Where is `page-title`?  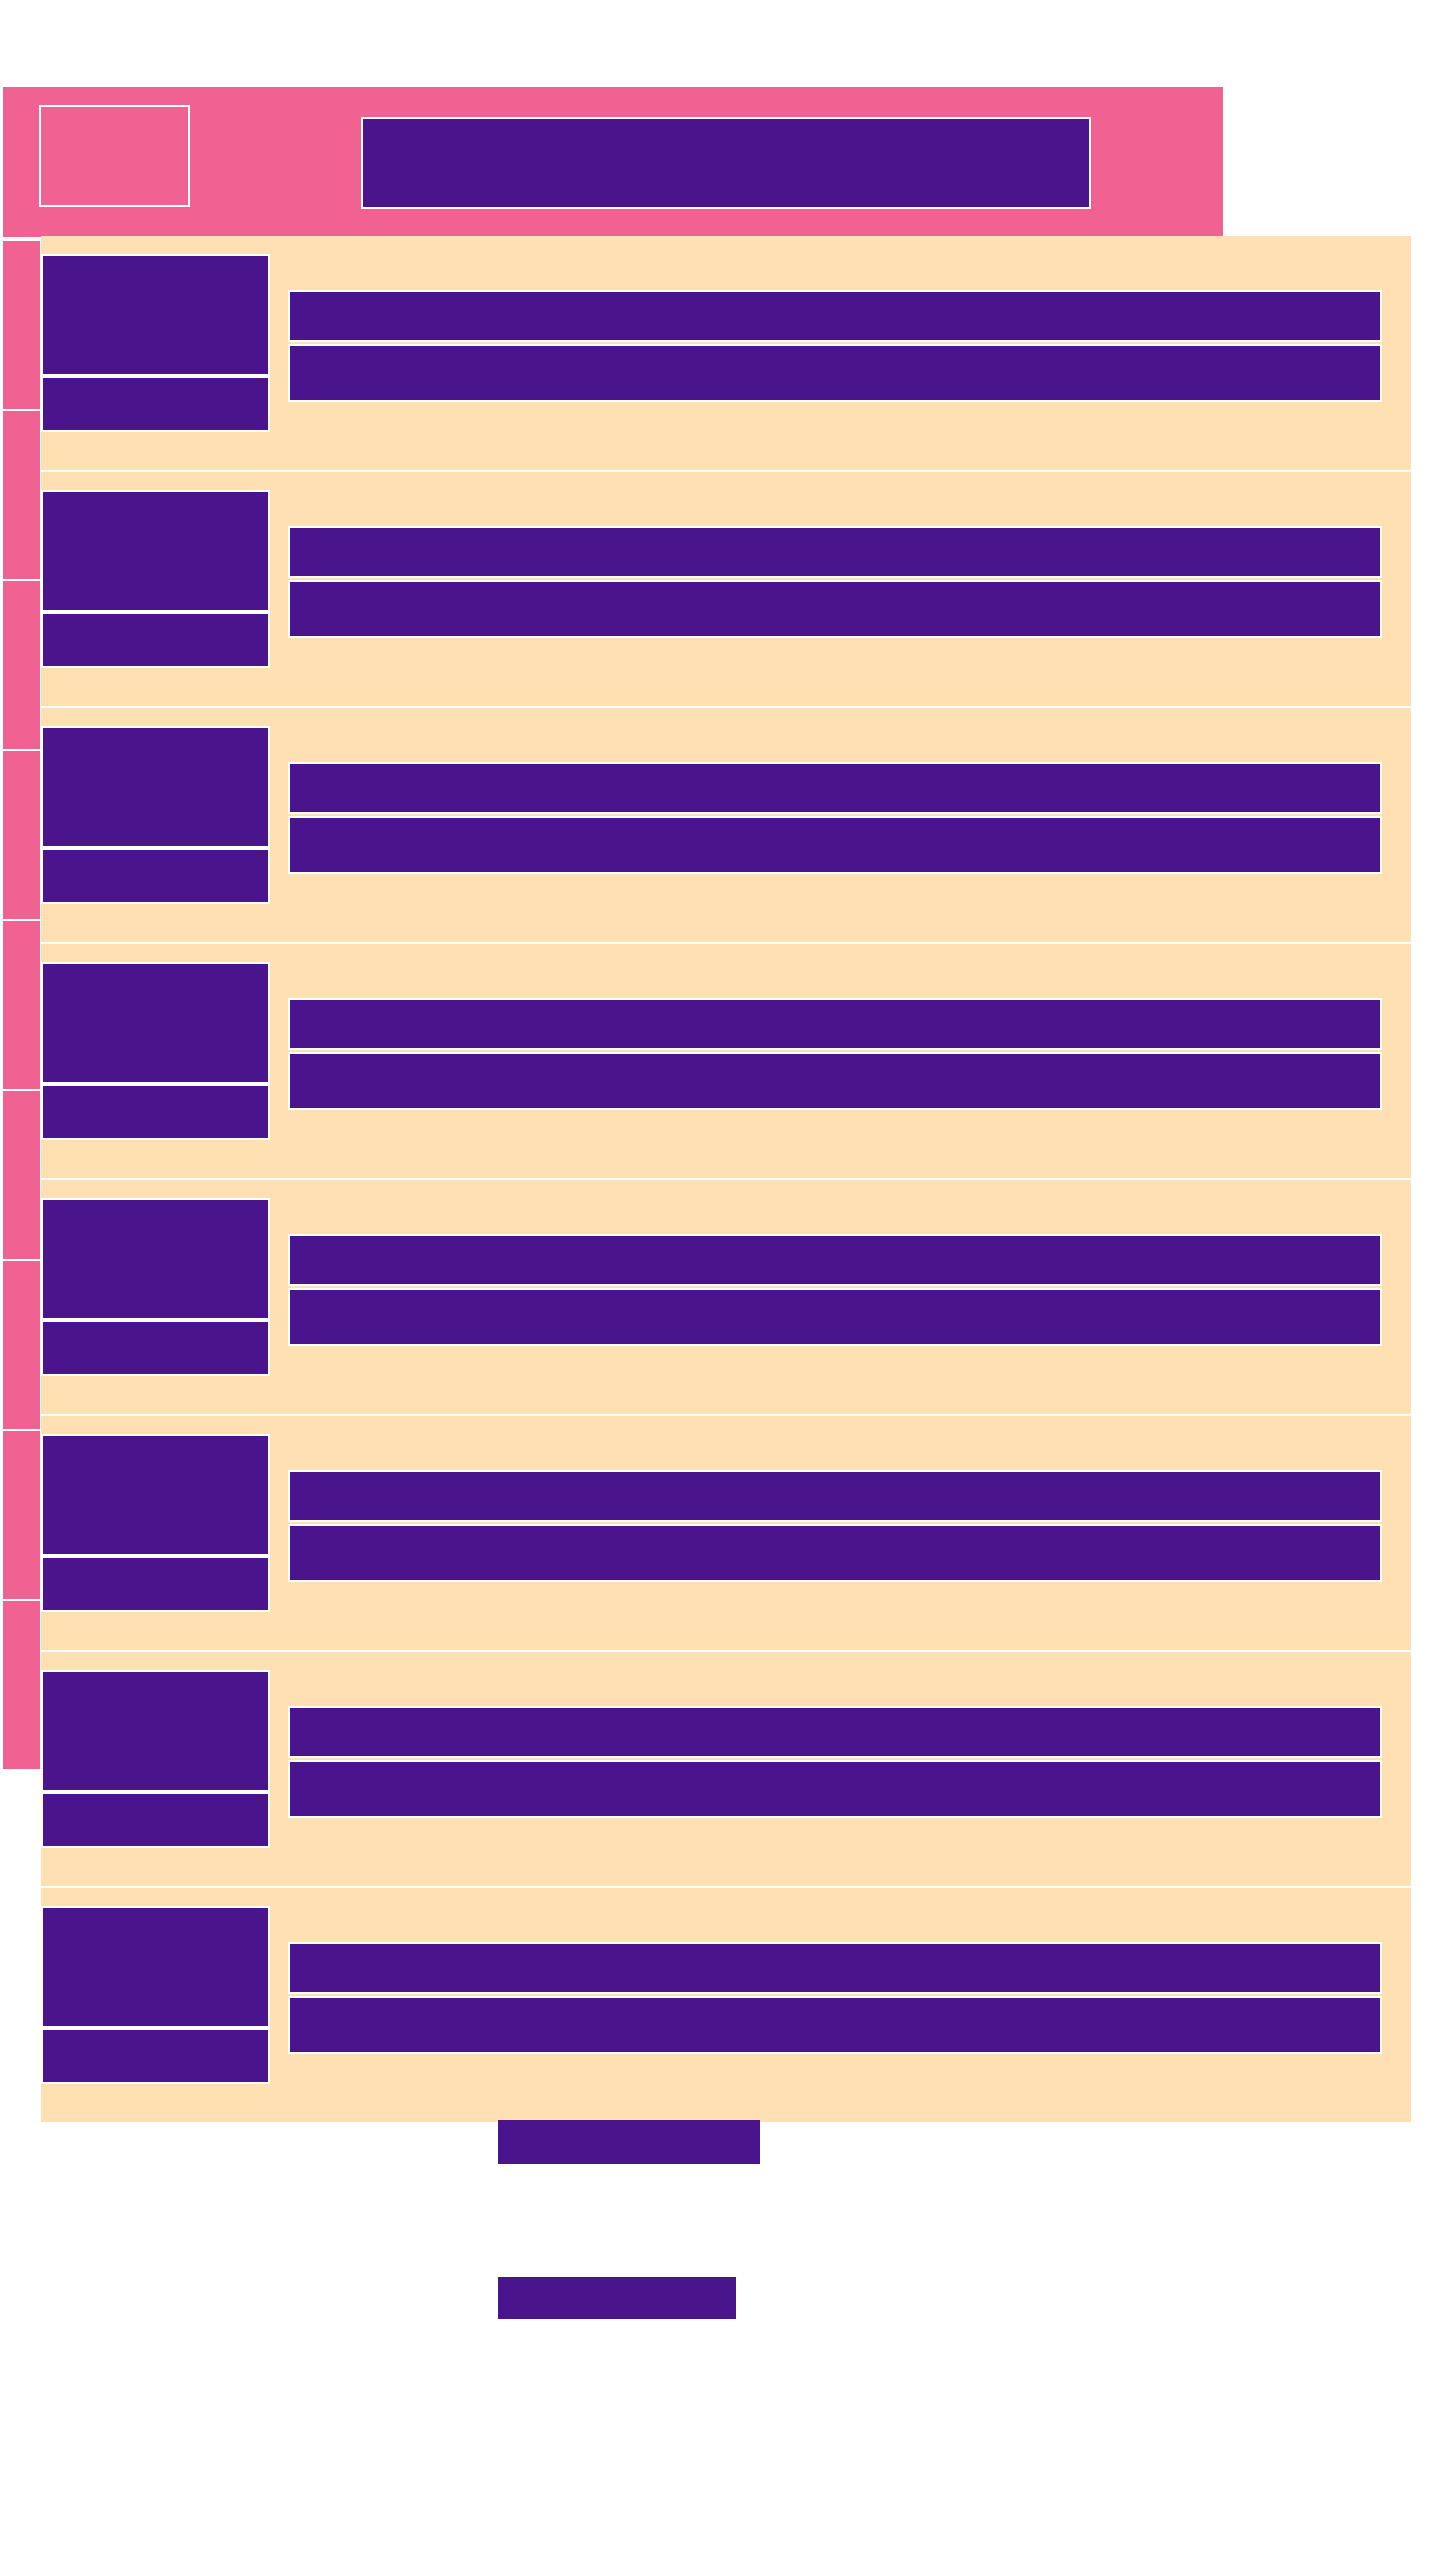
page-title is located at coordinates (726, 163).